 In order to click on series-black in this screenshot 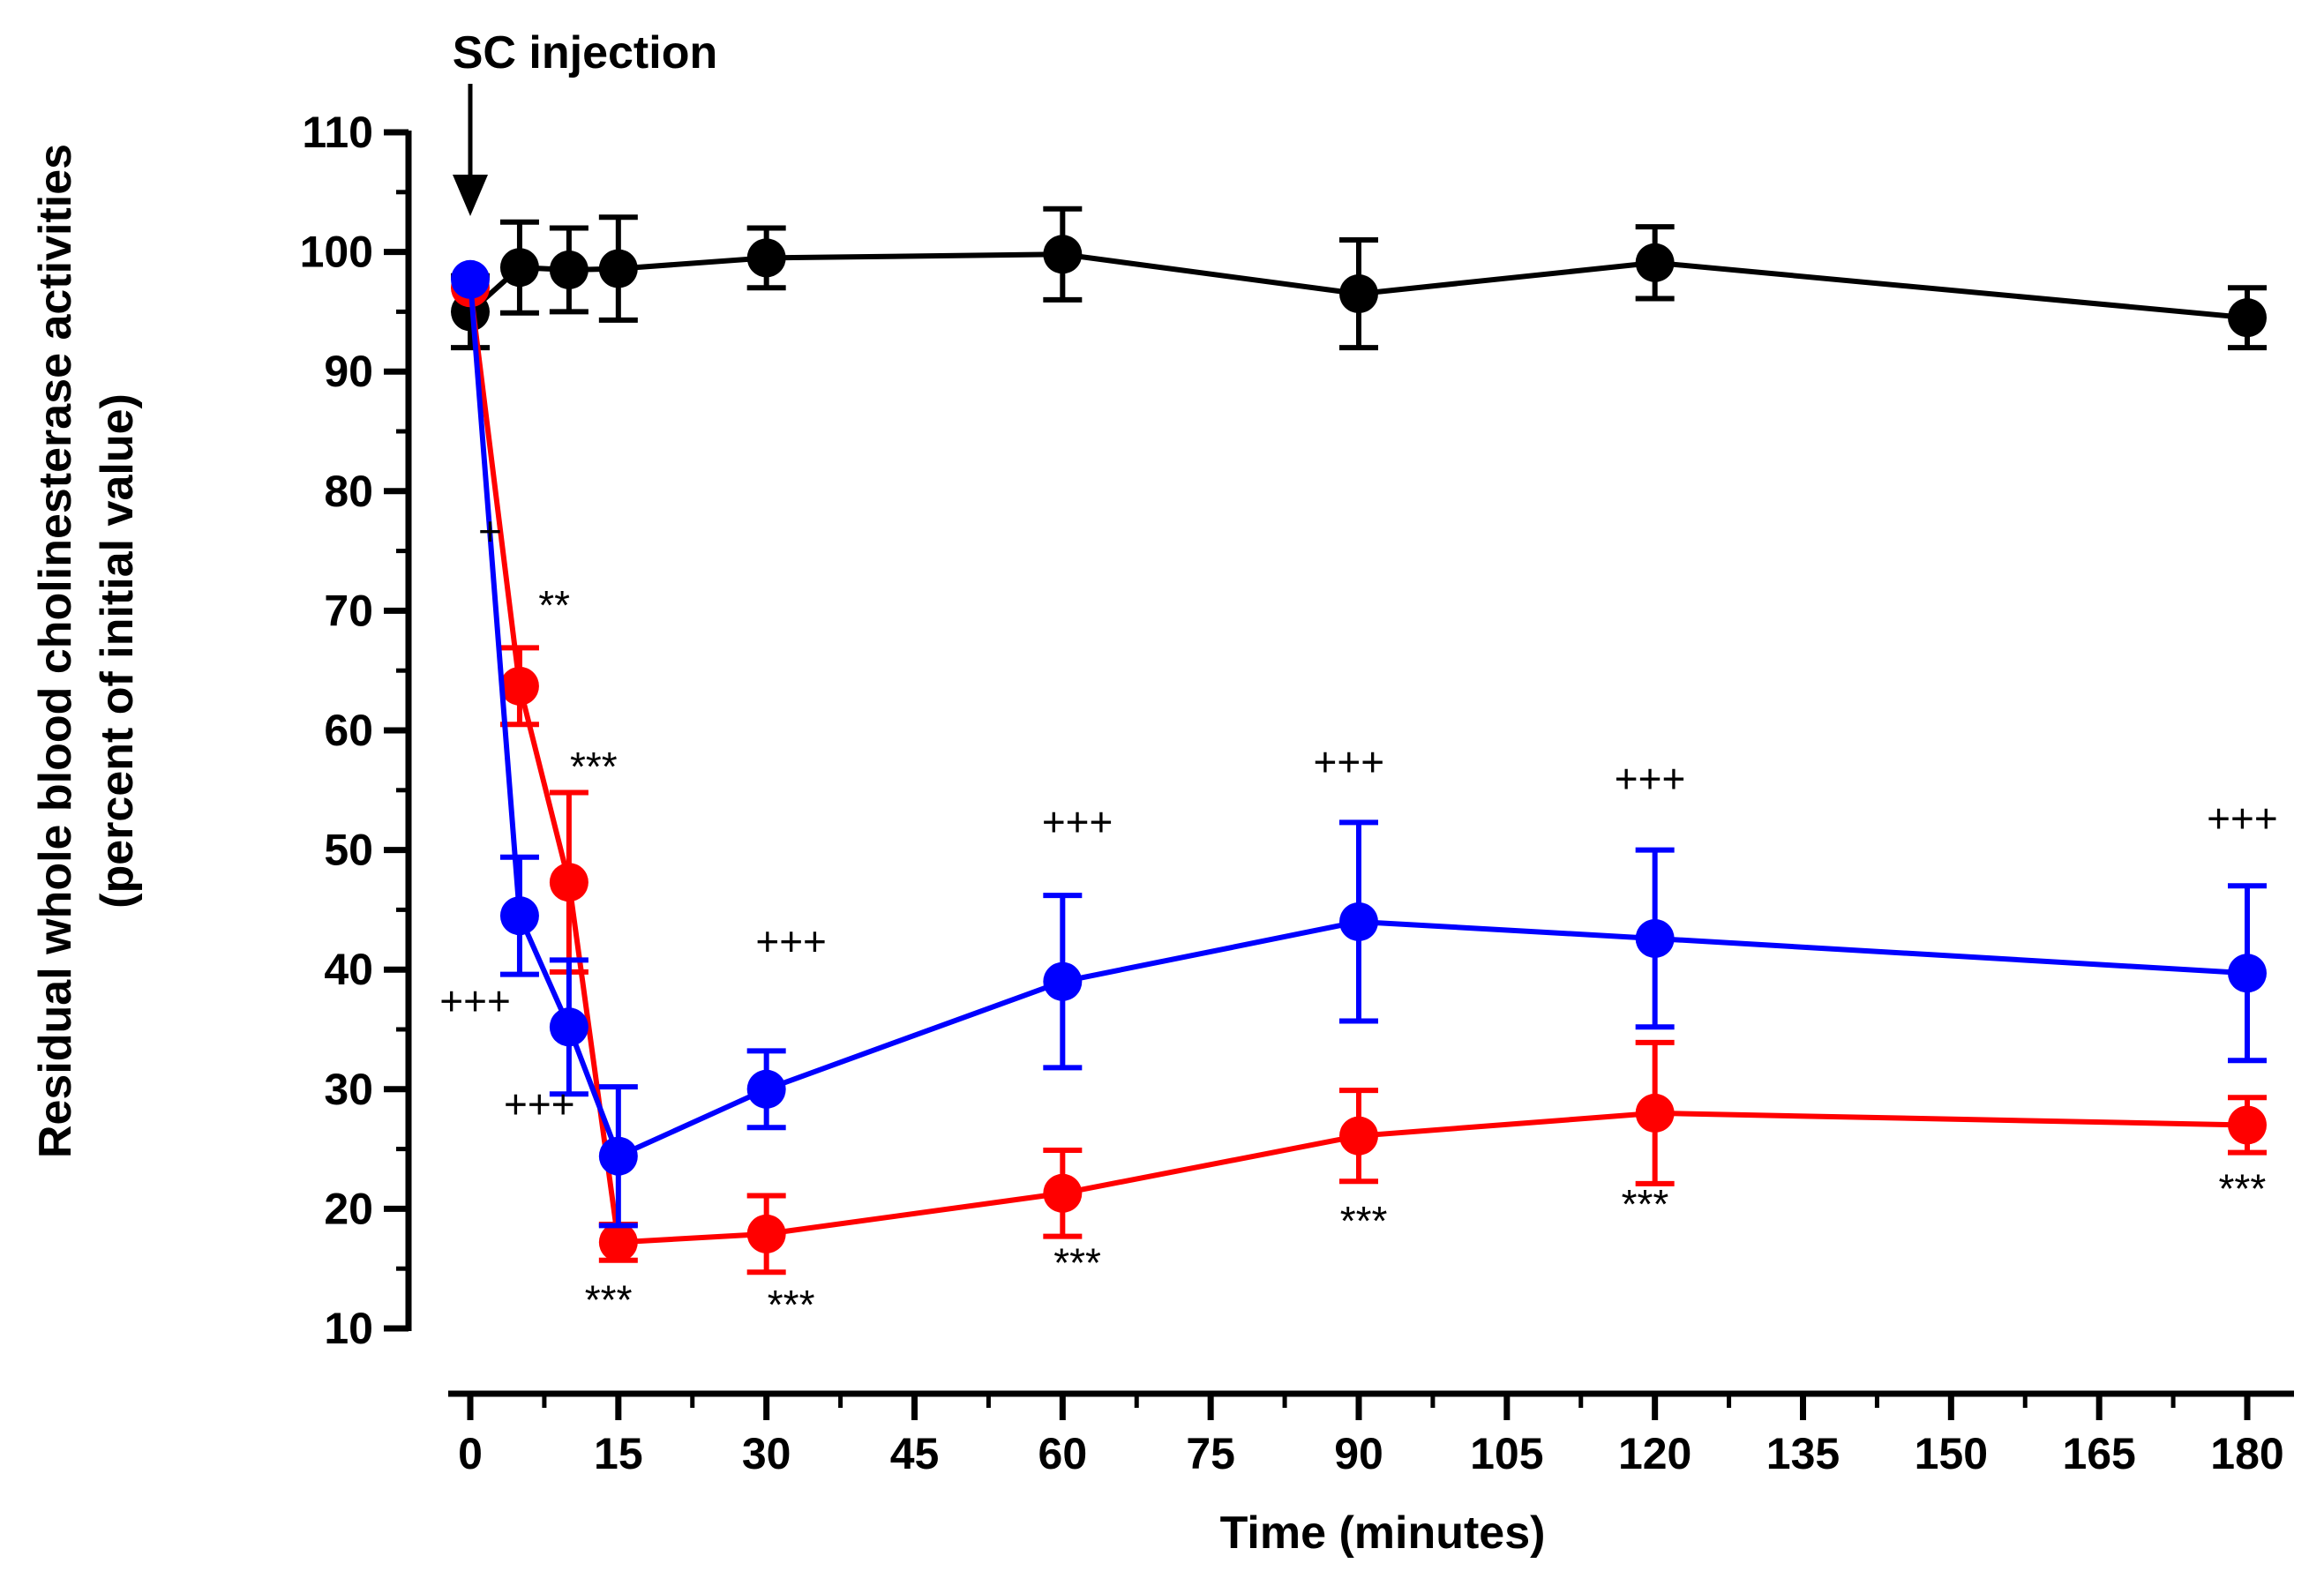, I will do `click(1359, 278)`.